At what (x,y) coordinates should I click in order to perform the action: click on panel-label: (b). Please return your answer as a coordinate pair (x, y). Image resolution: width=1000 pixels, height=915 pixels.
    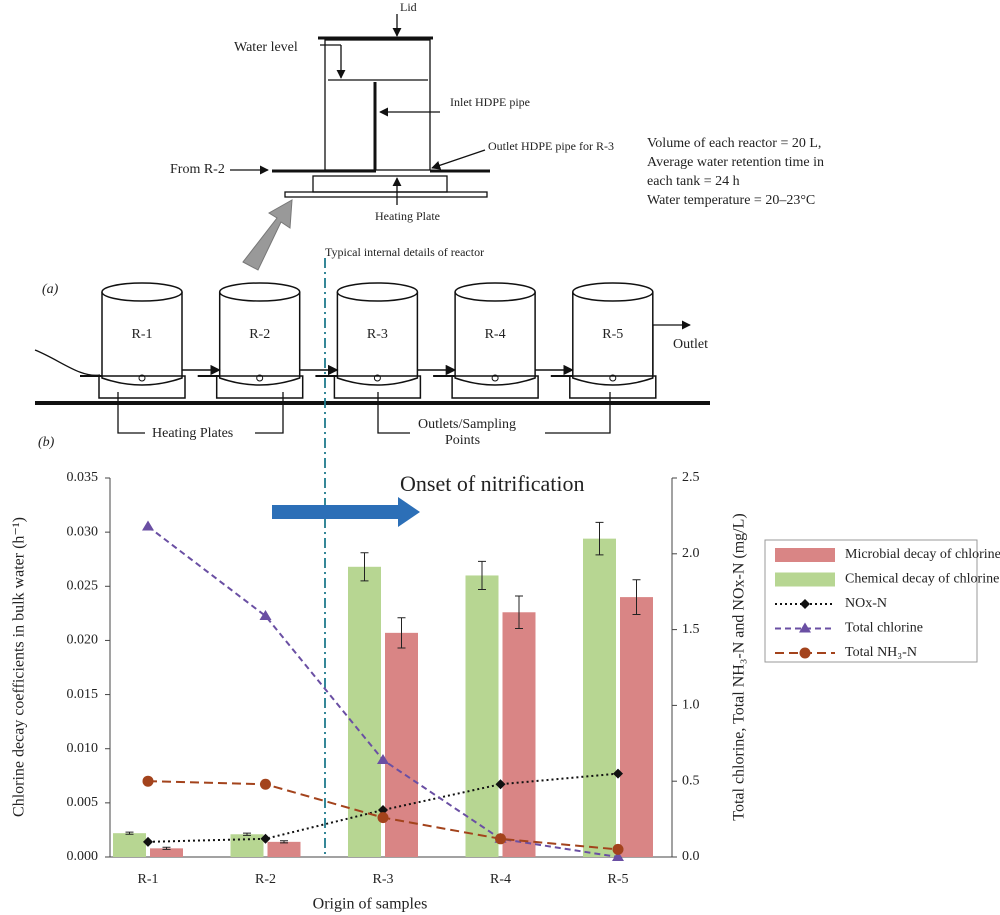
    Looking at the image, I should click on (46, 442).